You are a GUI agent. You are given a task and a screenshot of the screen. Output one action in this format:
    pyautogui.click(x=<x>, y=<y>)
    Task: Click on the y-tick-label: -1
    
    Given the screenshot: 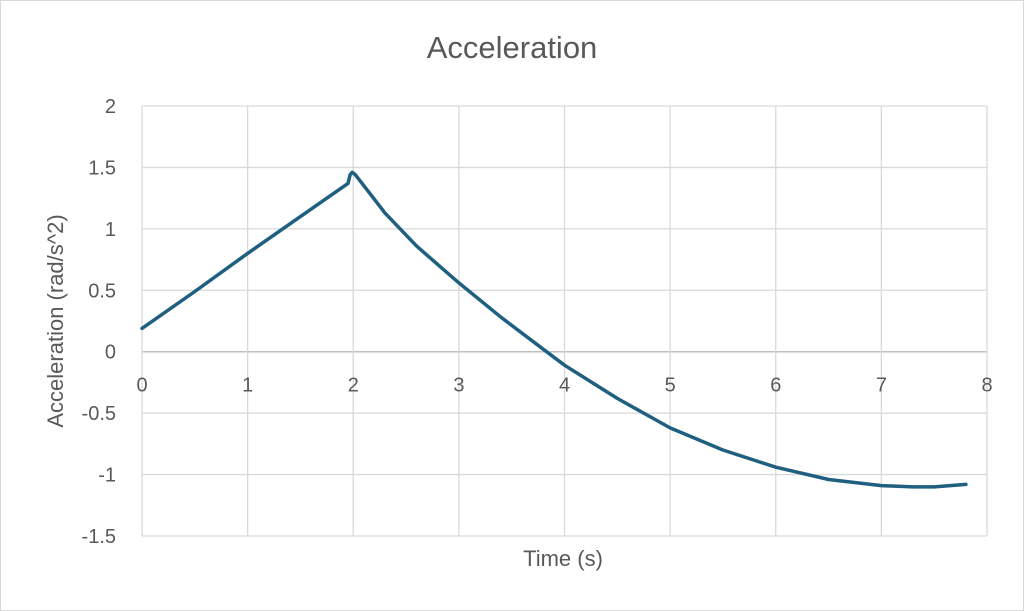 What is the action you would take?
    pyautogui.click(x=107, y=476)
    